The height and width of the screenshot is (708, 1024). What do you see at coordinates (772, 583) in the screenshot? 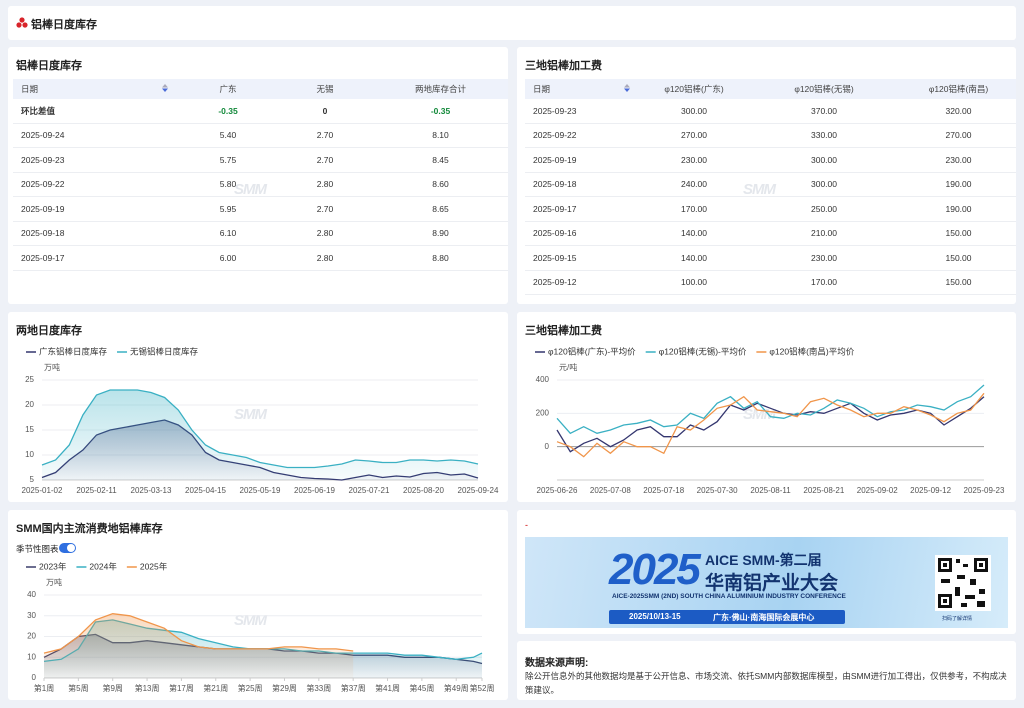
I see `banner-title: 华南铝产业大会` at bounding box center [772, 583].